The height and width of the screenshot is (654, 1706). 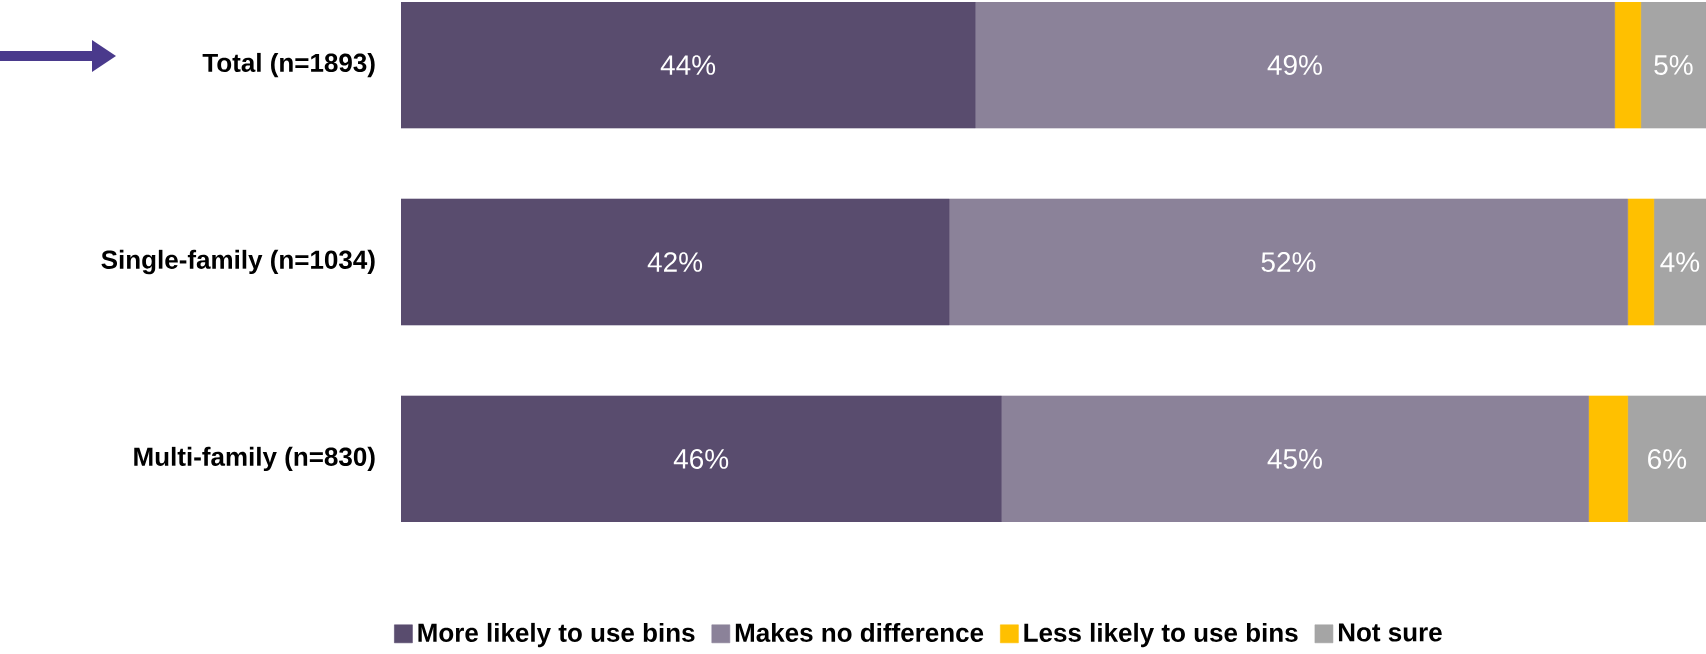 What do you see at coordinates (701, 459) in the screenshot?
I see `data-label: 46%` at bounding box center [701, 459].